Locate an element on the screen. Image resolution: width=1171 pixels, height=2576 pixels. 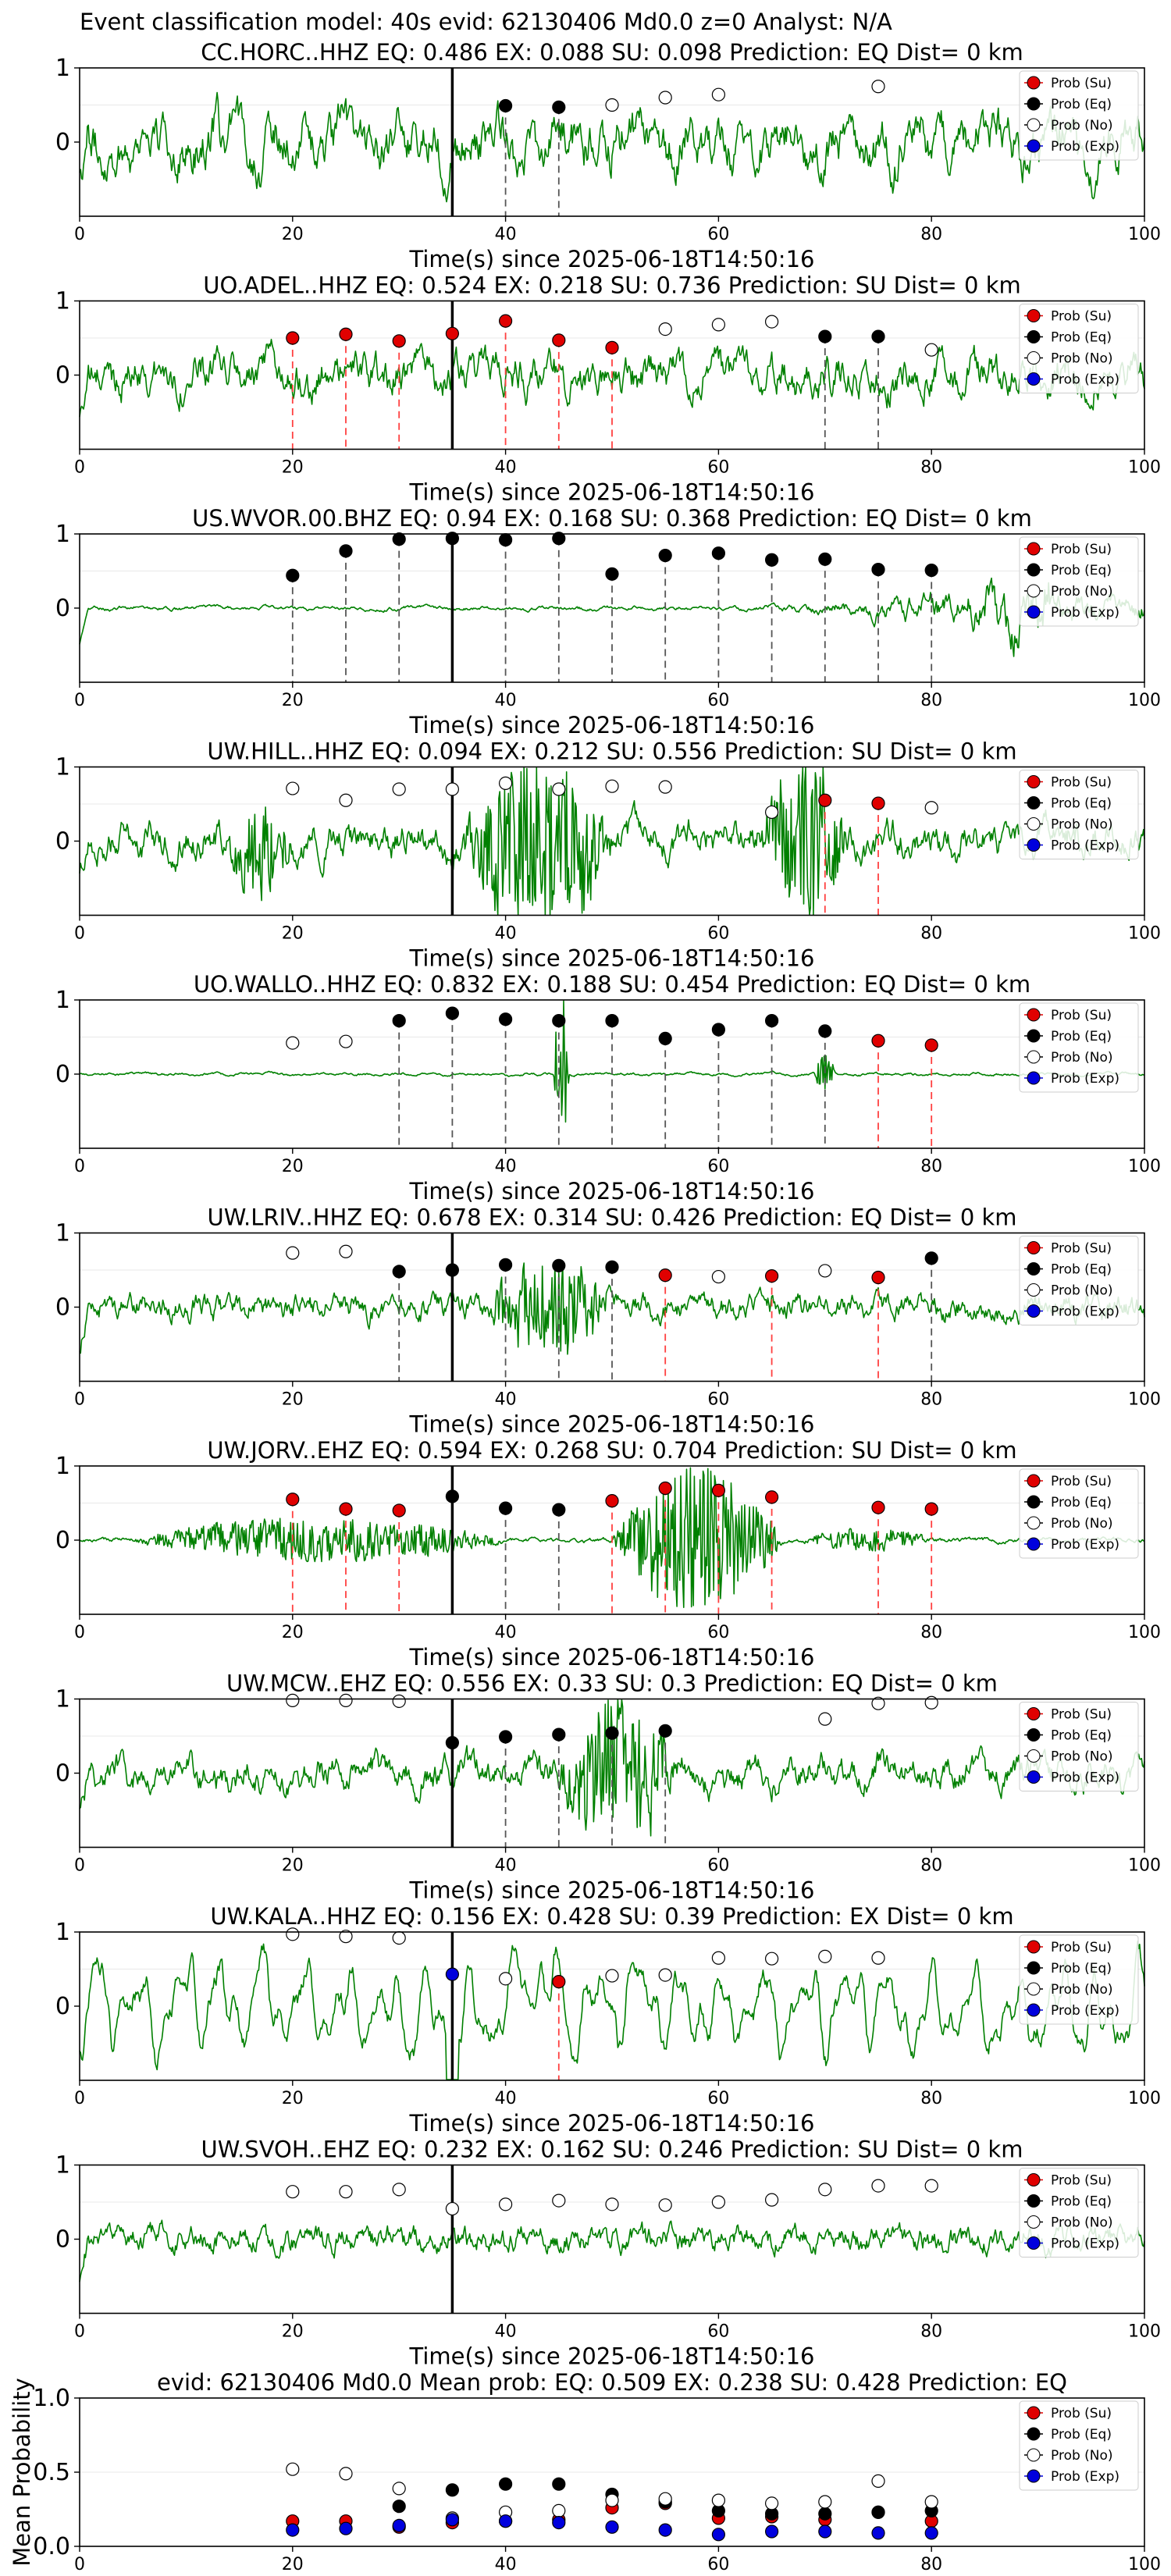
prob-point-ex is located at coordinates (452, 1974).